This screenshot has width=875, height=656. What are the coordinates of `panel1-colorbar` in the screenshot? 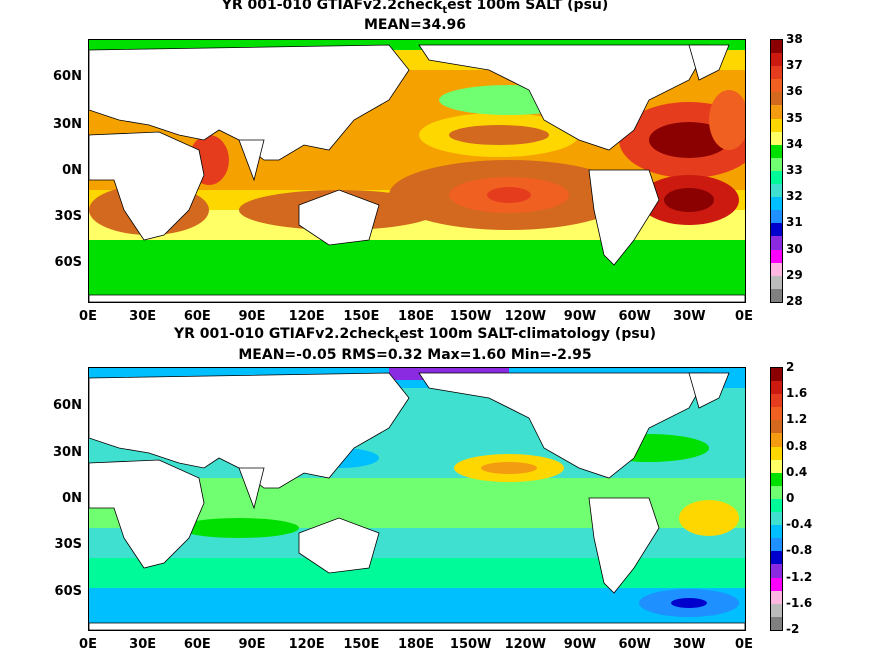 It's located at (776, 171).